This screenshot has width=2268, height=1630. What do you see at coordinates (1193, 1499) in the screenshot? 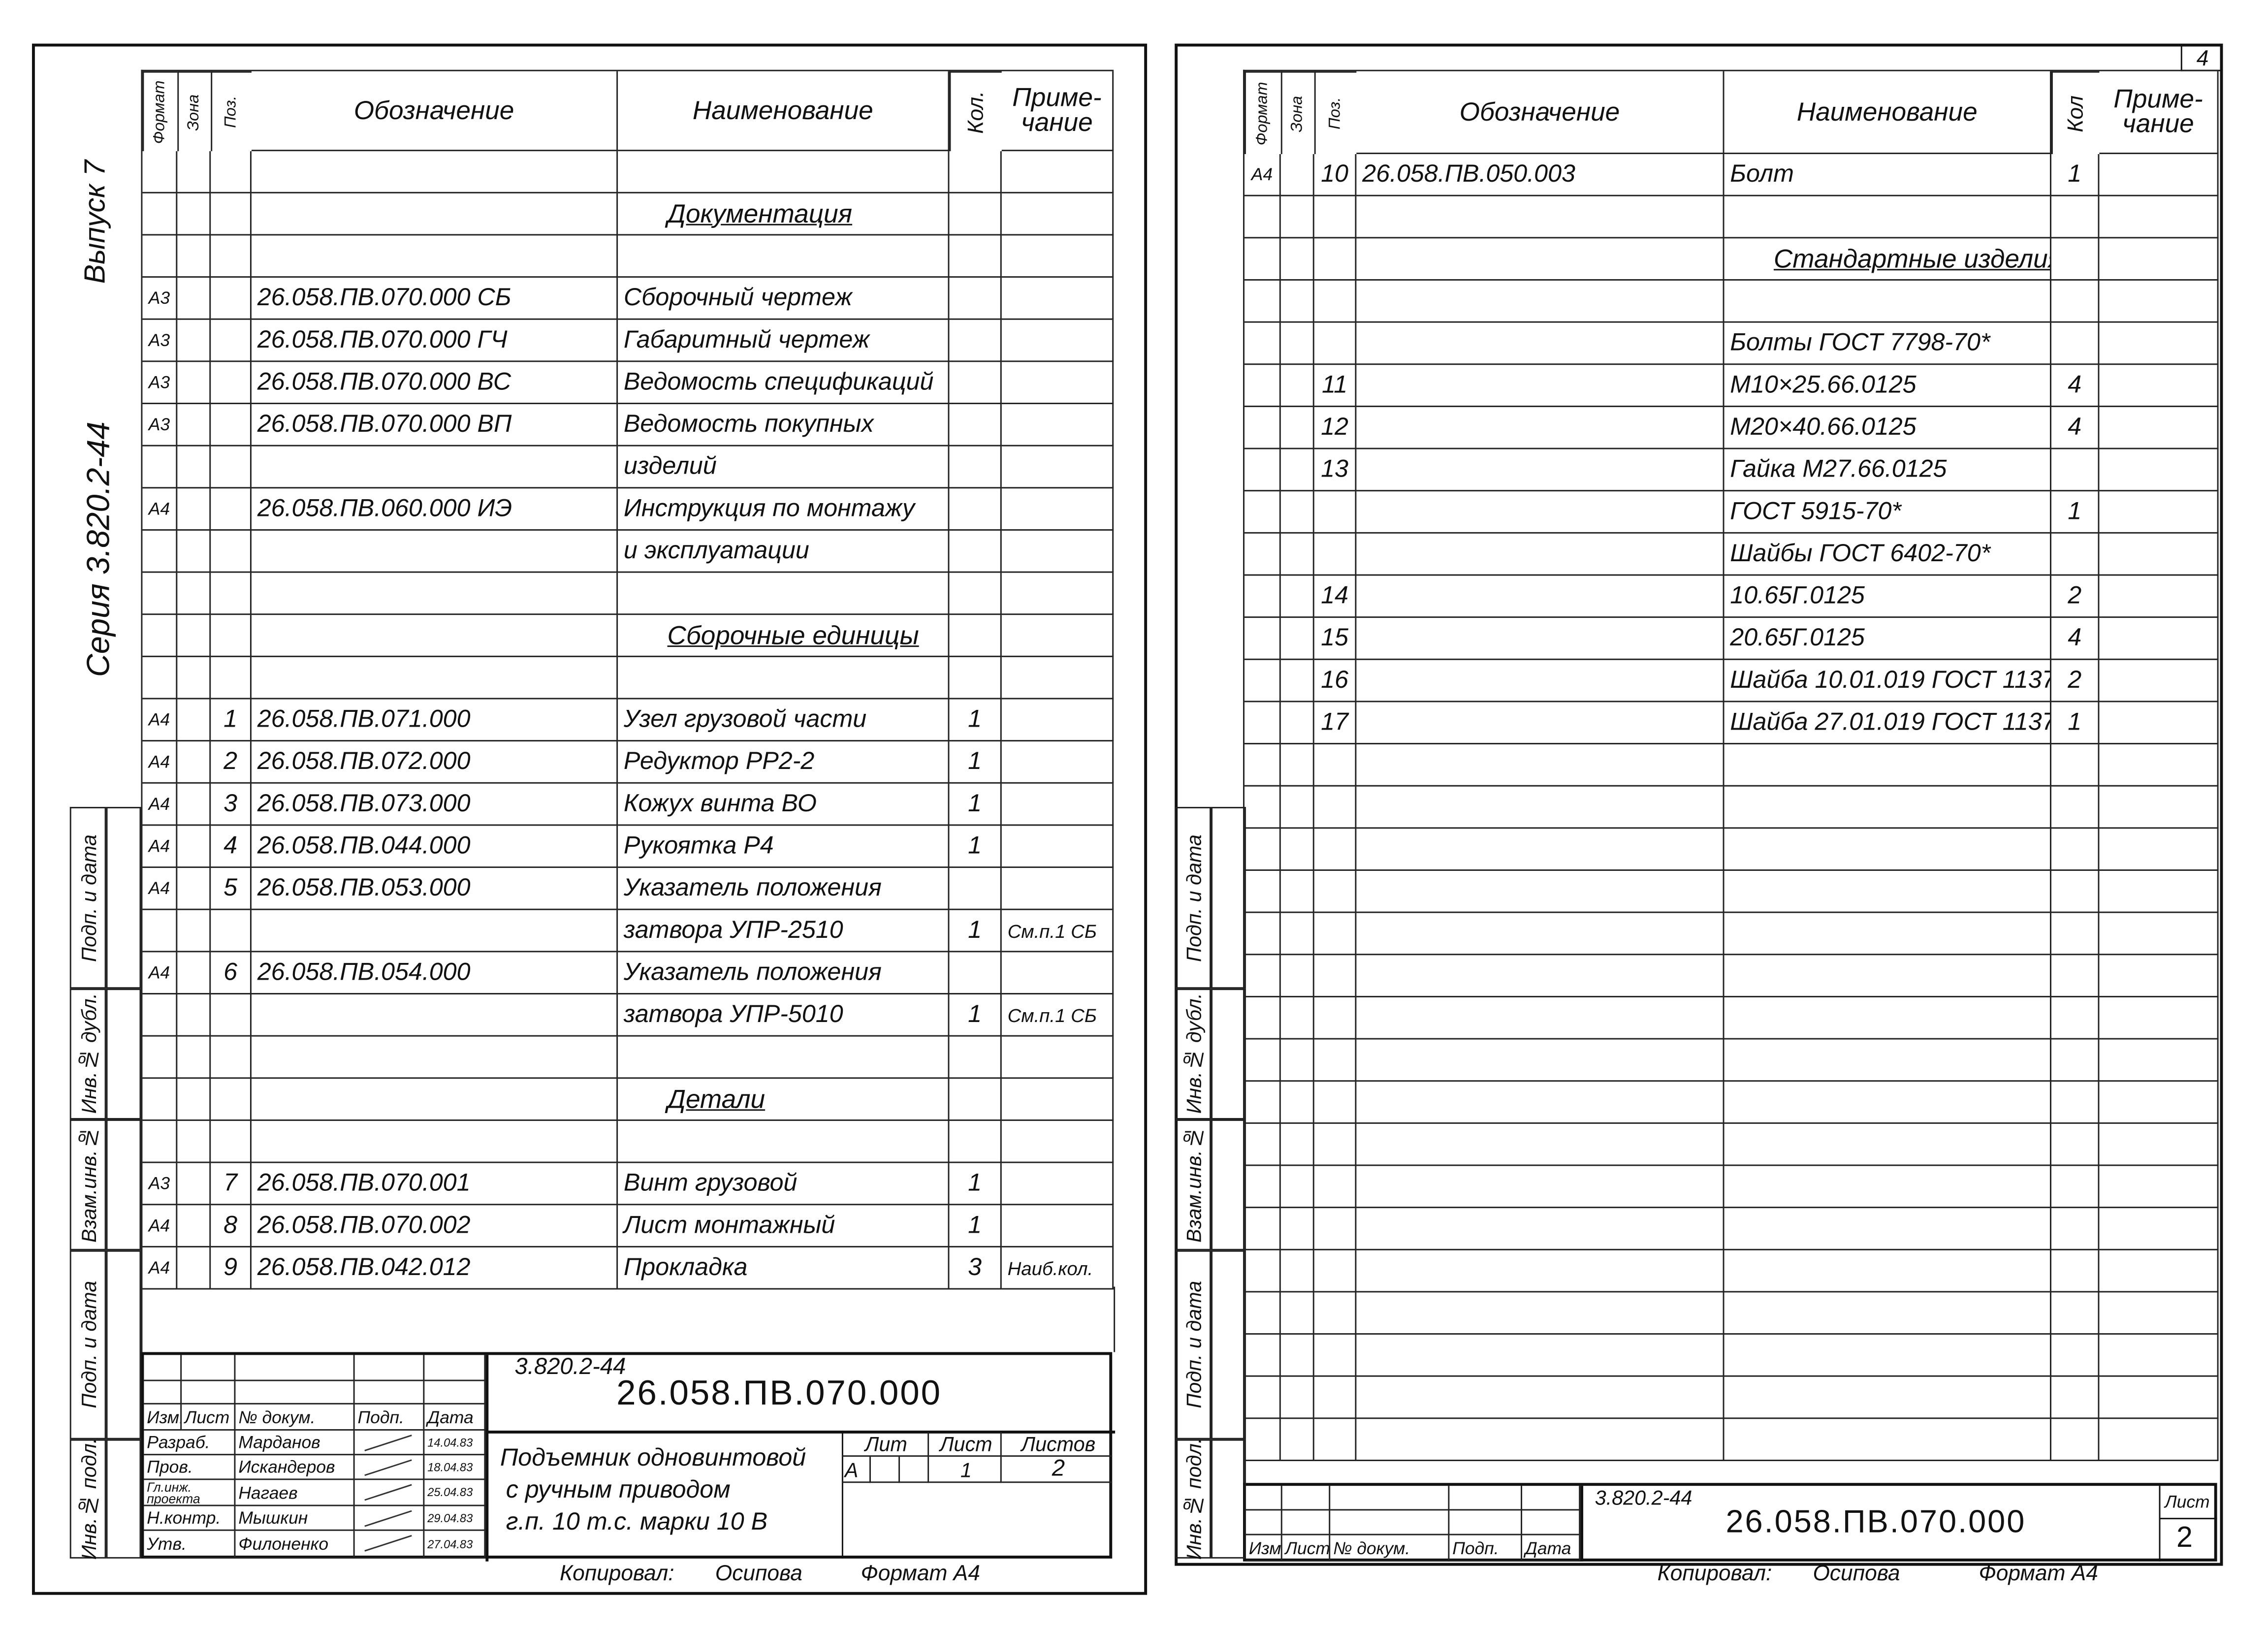
I see `stamp-cell: Инв.№ подл.` at bounding box center [1193, 1499].